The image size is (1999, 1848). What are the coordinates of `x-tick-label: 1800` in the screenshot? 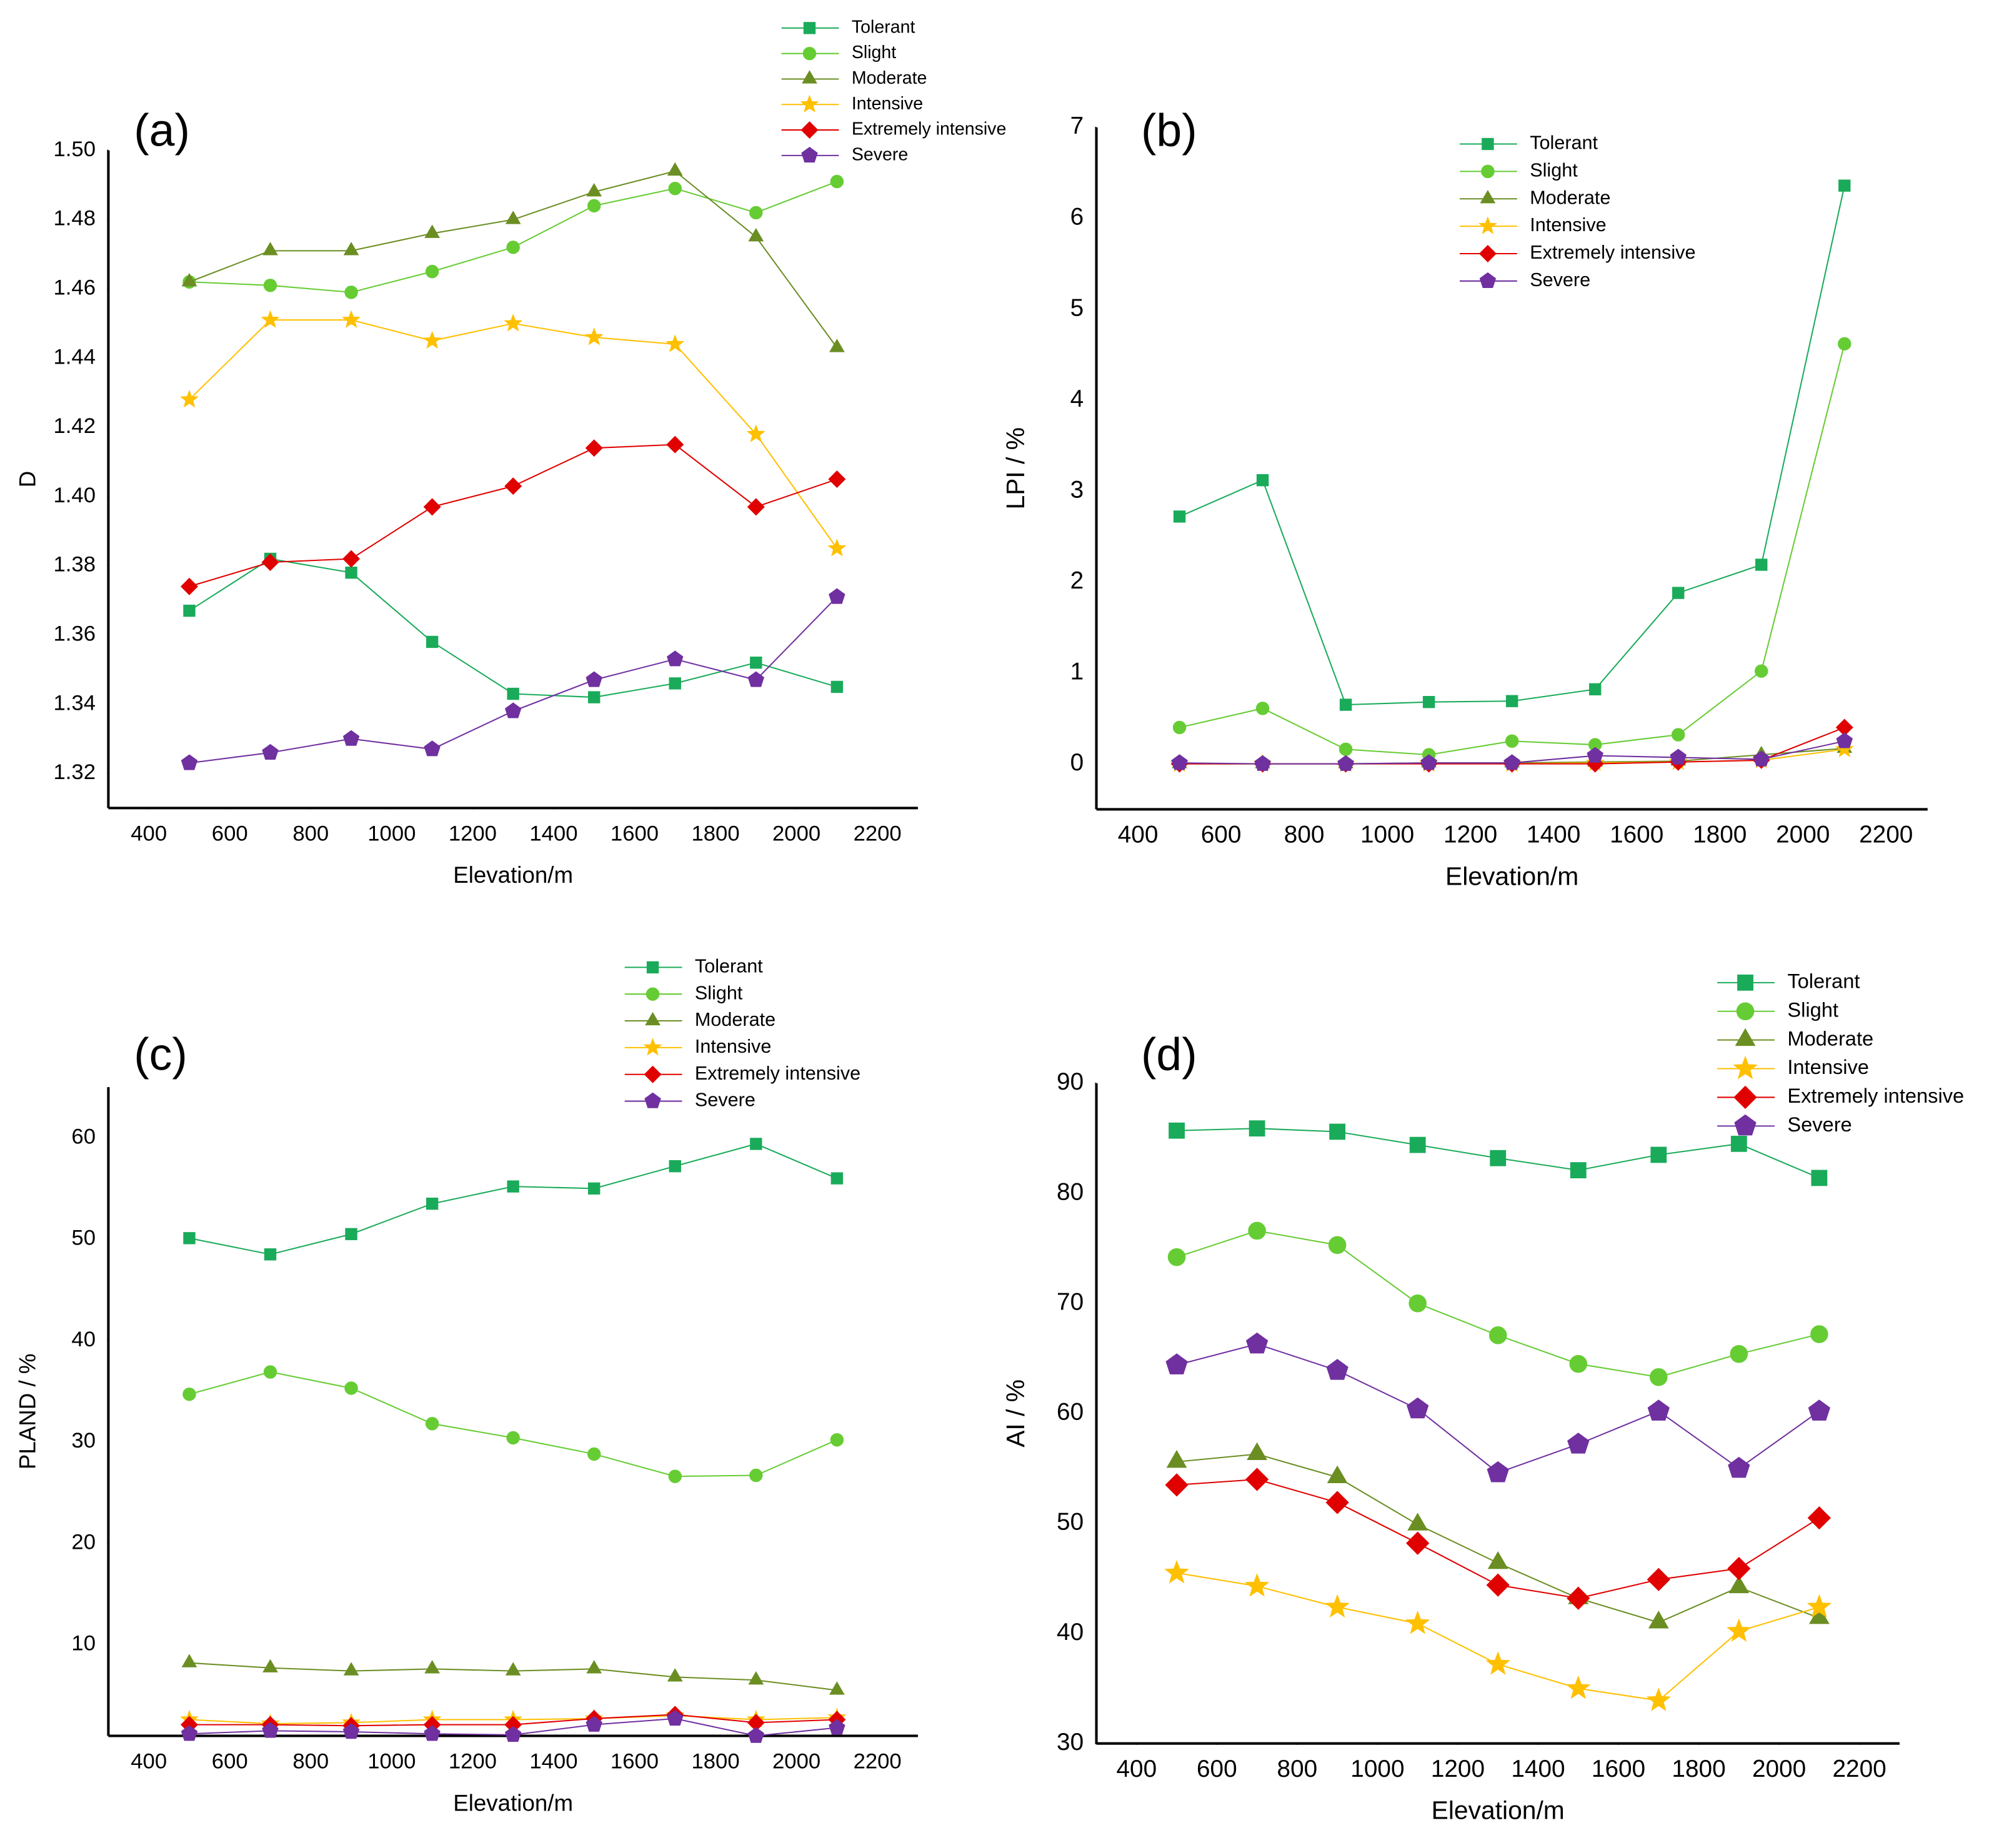 It's located at (1720, 835).